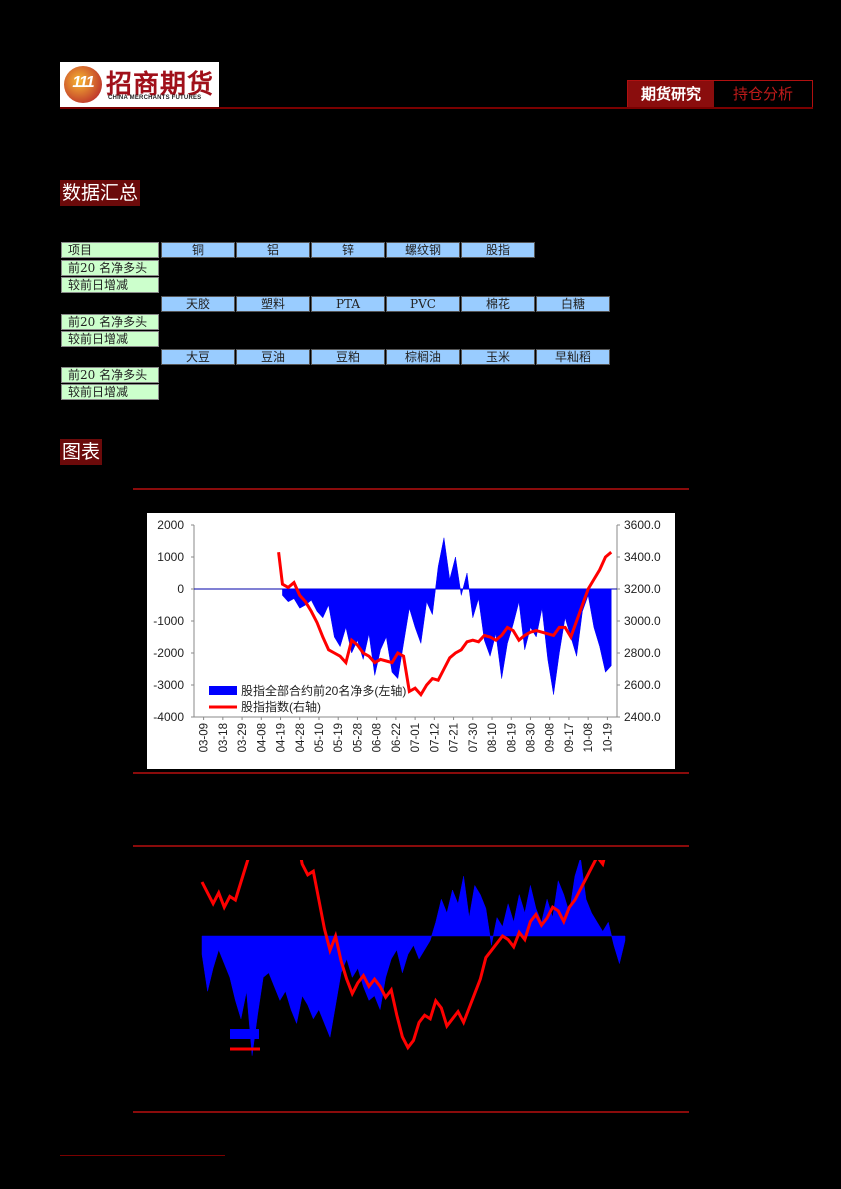 This screenshot has height=1189, width=841. I want to click on left-tick-label: 1000, so click(170, 557).